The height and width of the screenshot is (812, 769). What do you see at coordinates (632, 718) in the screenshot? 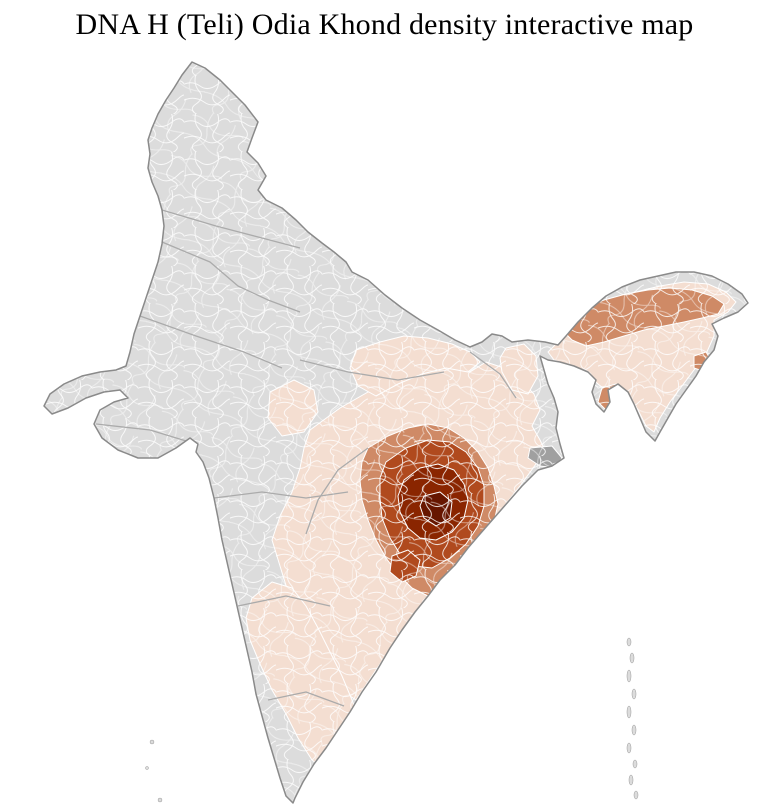
I see `andaman-islands` at bounding box center [632, 718].